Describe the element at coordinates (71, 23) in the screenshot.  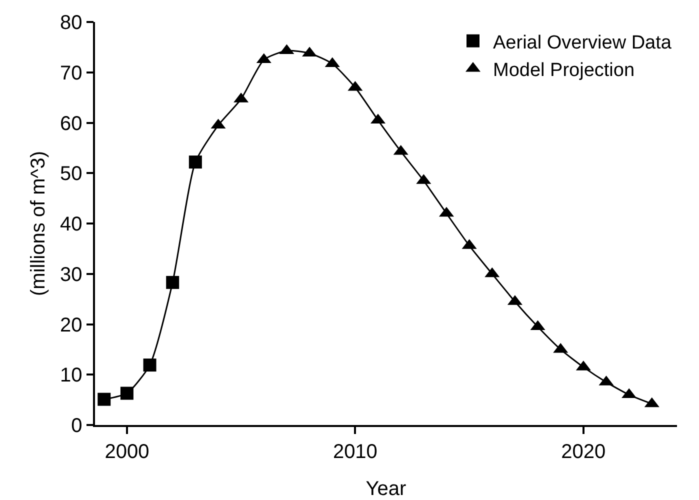
I see `y-tick-label: 80` at that location.